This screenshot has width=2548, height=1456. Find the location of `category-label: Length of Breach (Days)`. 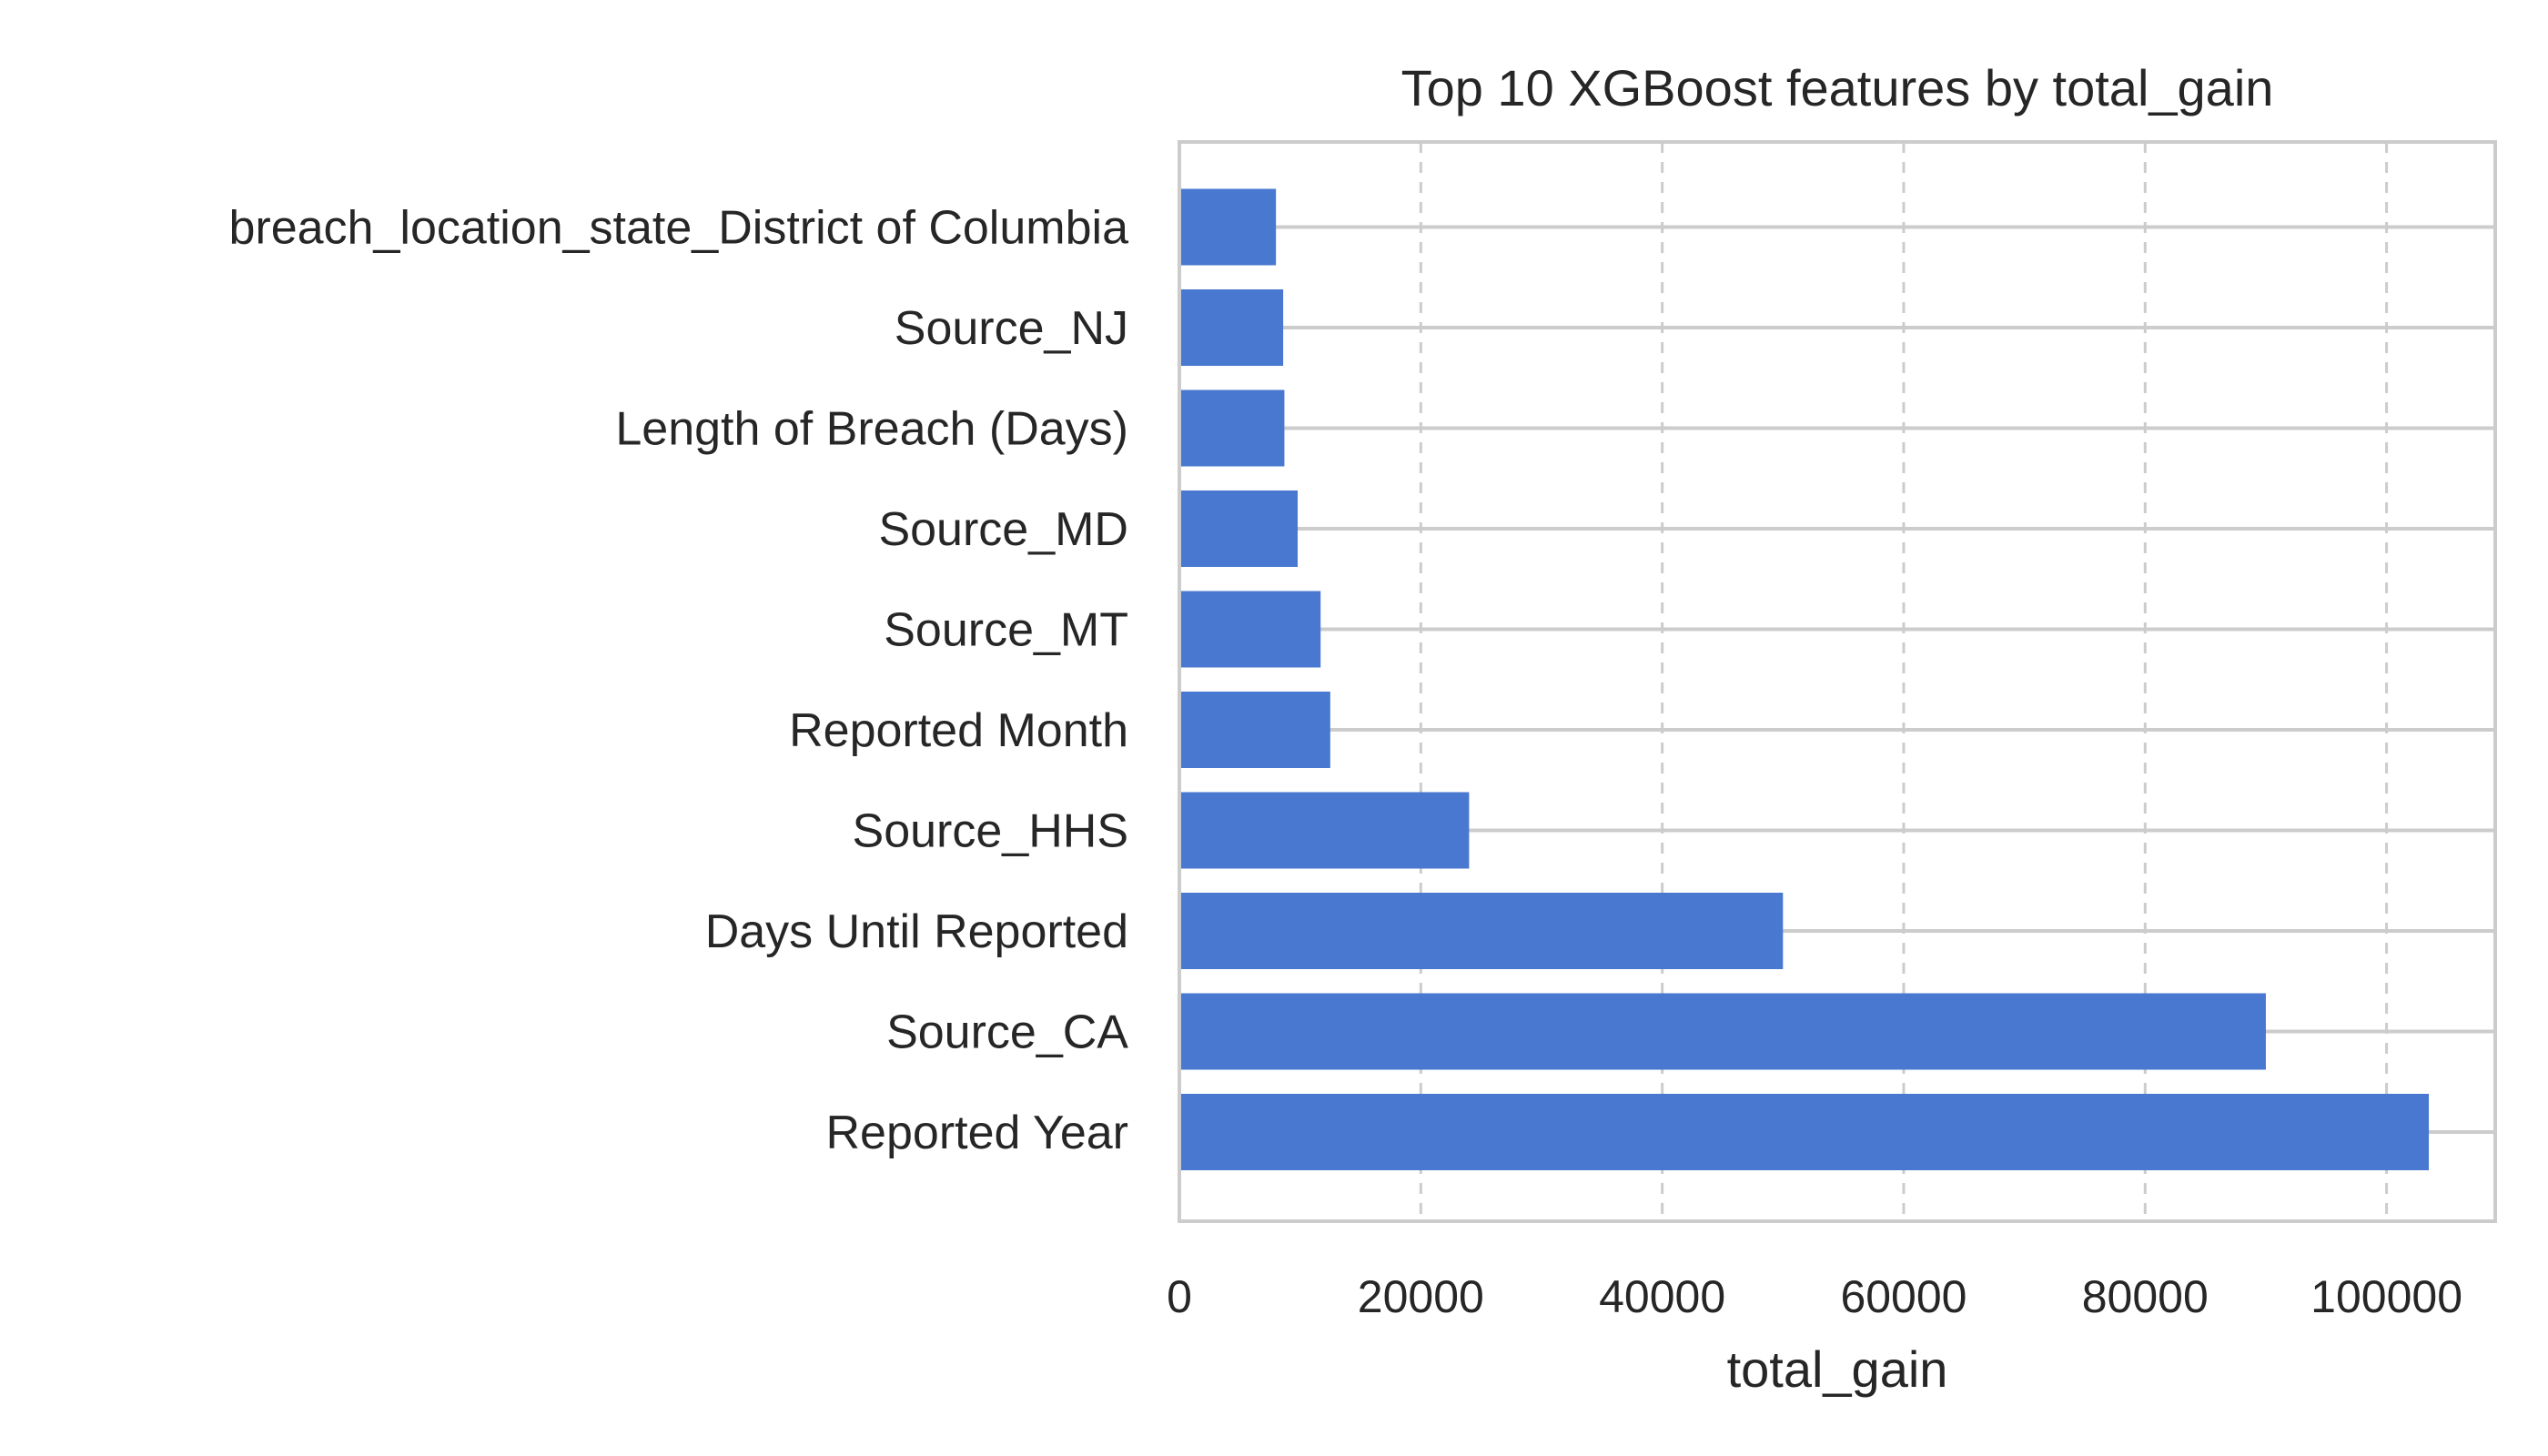

category-label: Length of Breach (Days) is located at coordinates (872, 430).